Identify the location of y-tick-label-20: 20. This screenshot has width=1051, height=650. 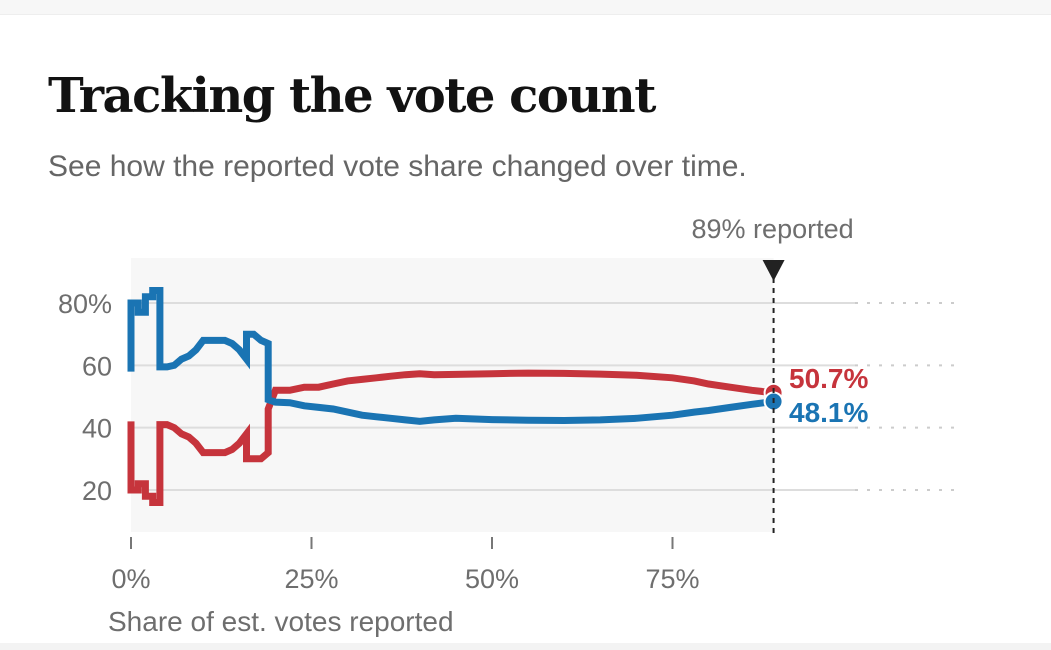
(97, 491).